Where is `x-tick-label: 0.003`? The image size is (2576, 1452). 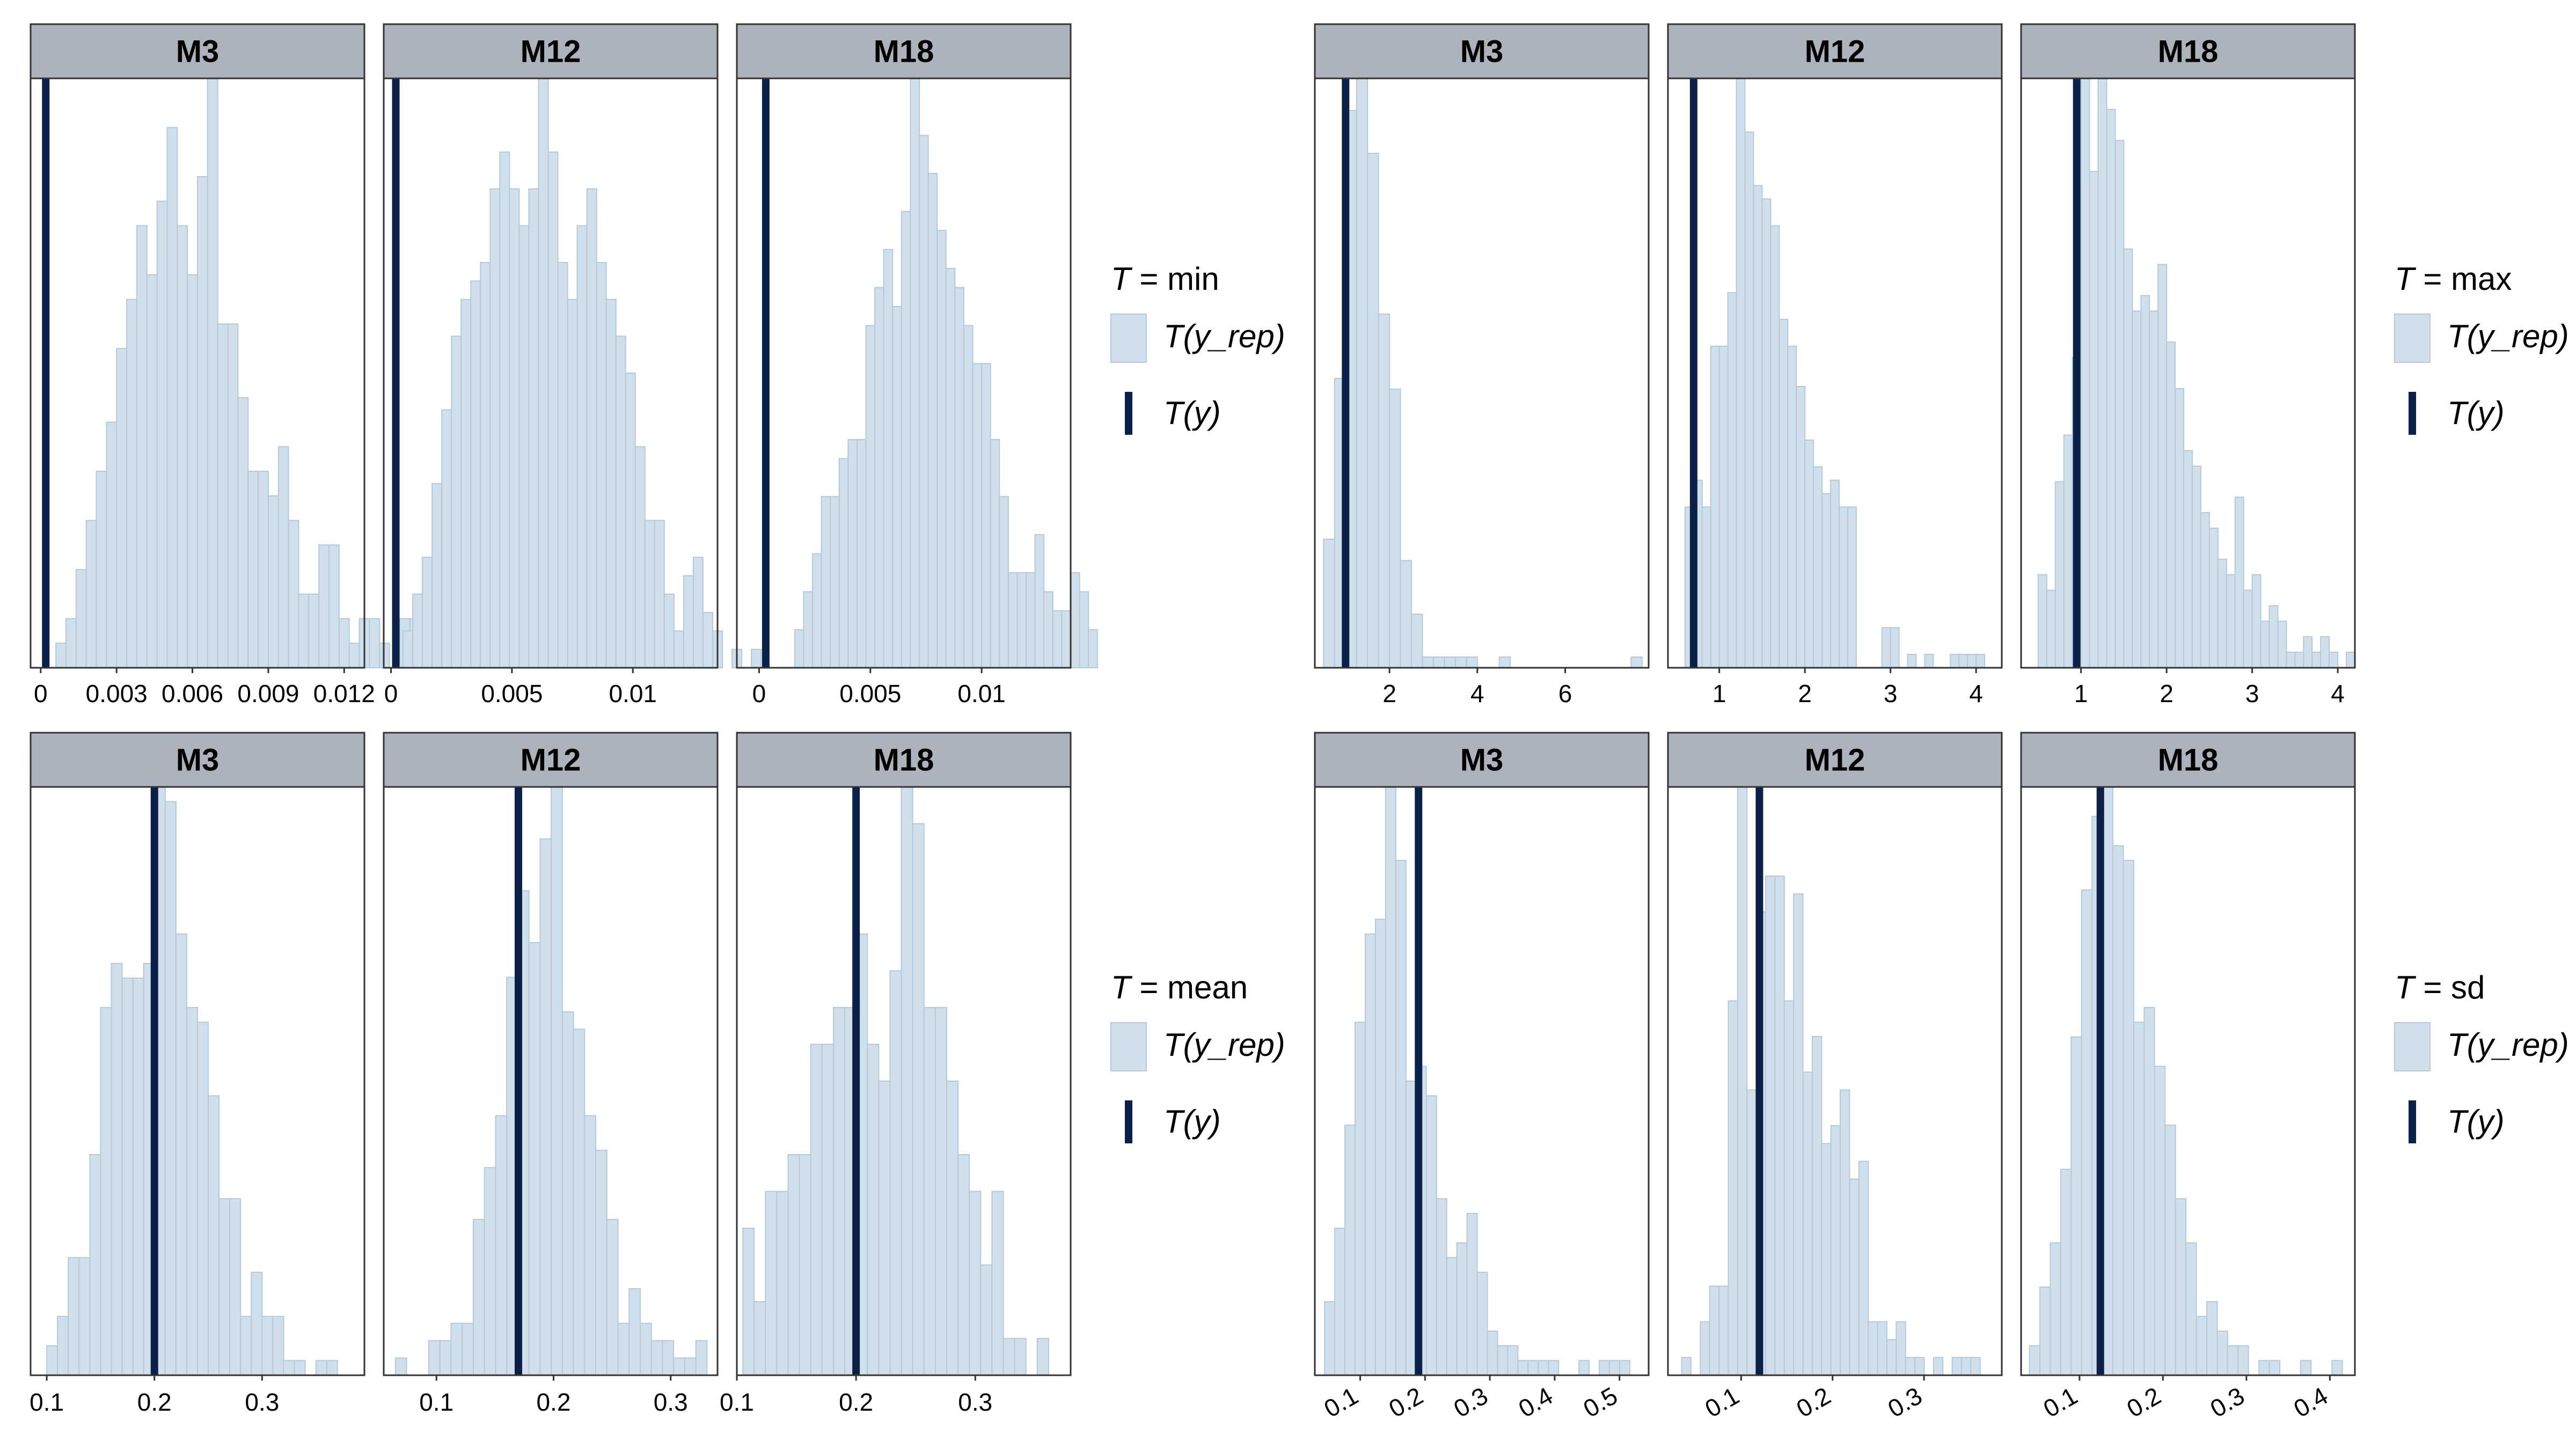 x-tick-label: 0.003 is located at coordinates (117, 693).